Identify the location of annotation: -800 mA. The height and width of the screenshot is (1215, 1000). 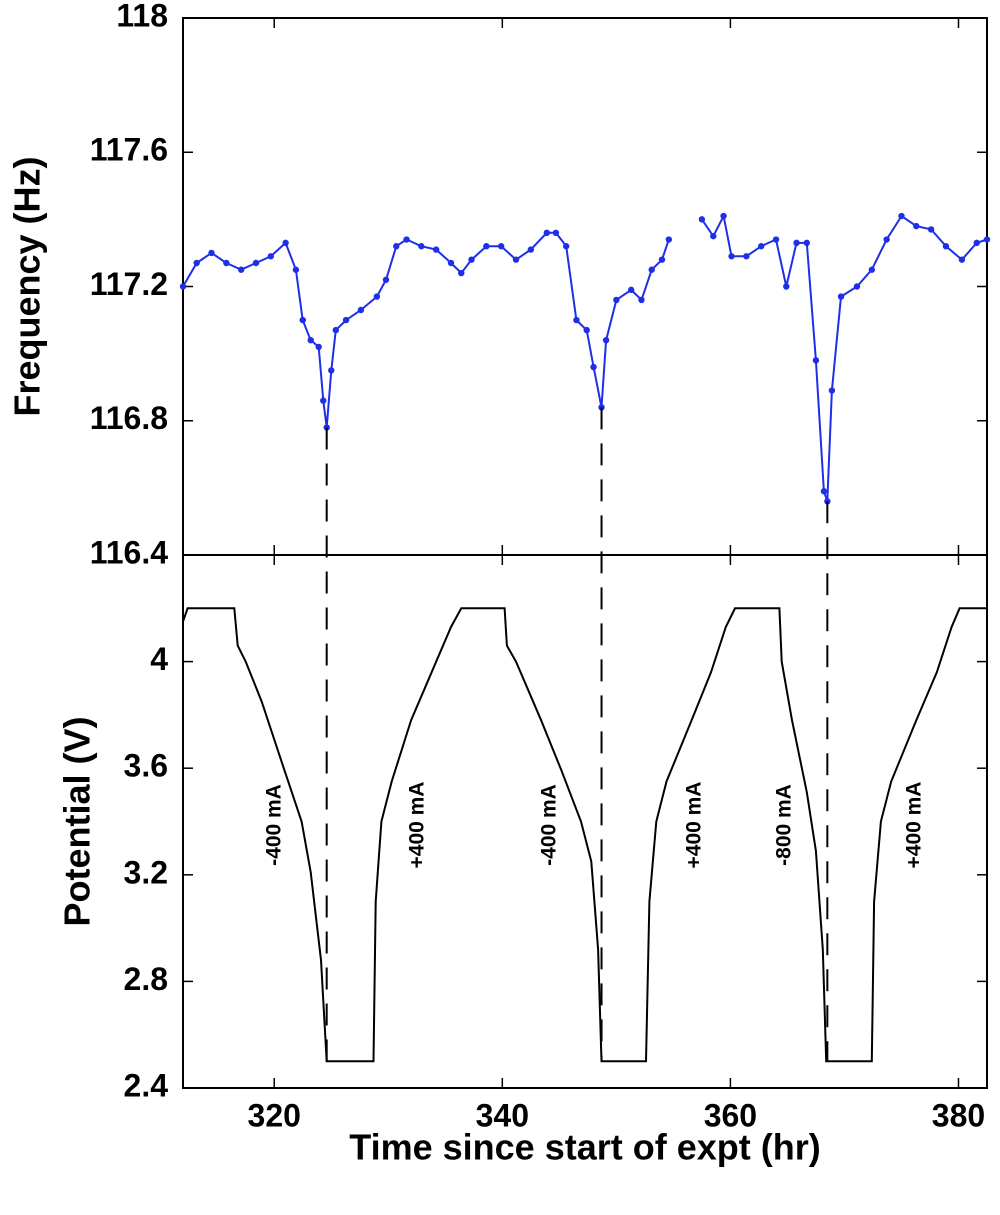
(784, 825).